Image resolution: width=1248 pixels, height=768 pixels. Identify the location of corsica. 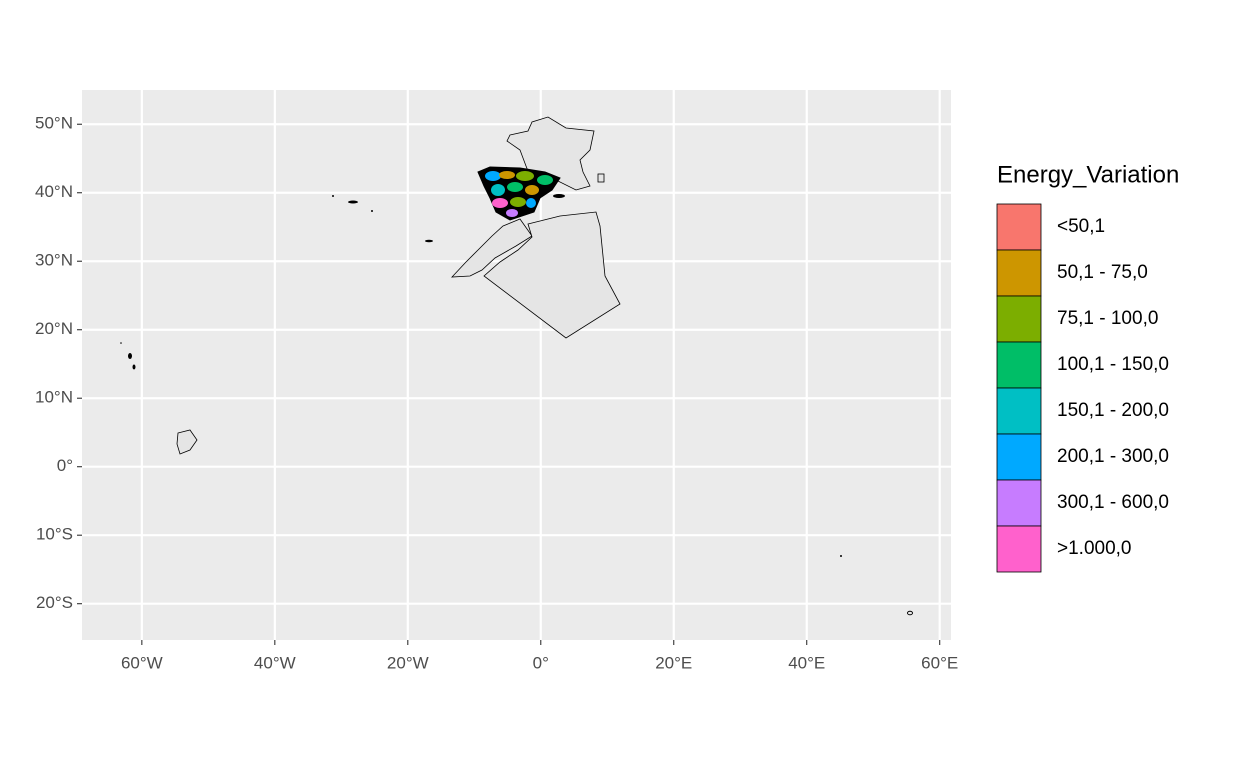
(601, 178).